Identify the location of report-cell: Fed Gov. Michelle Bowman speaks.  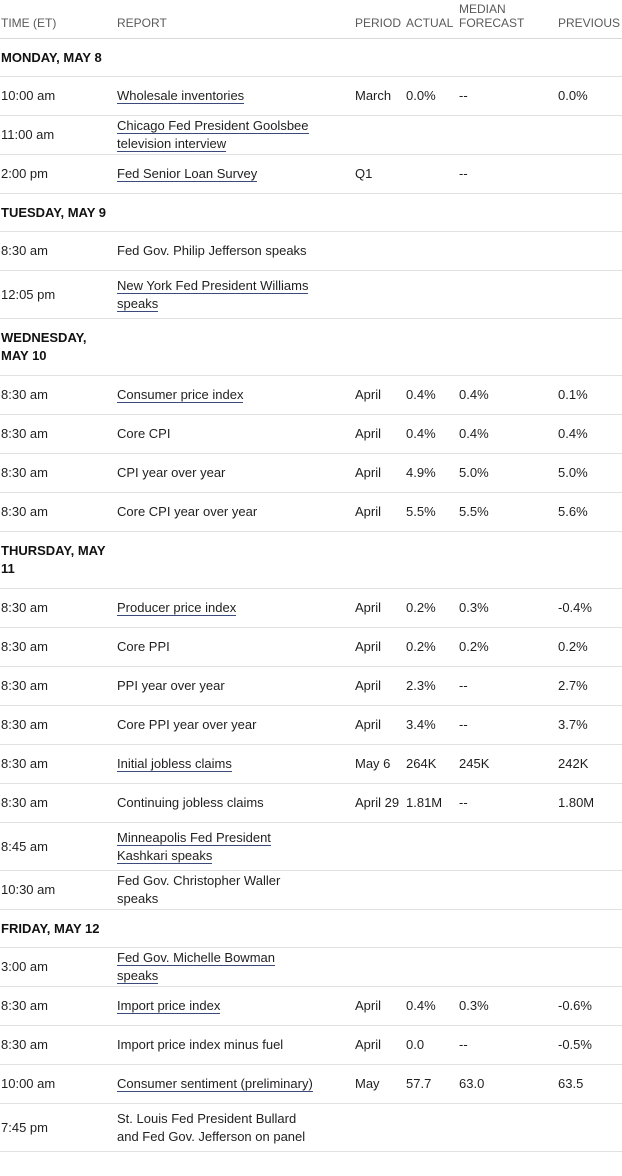
(235, 967).